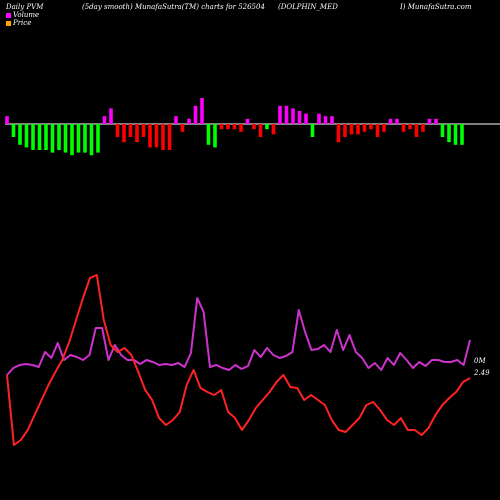 Image resolution: width=500 pixels, height=500 pixels. I want to click on label-right-top: 0M, so click(480, 361).